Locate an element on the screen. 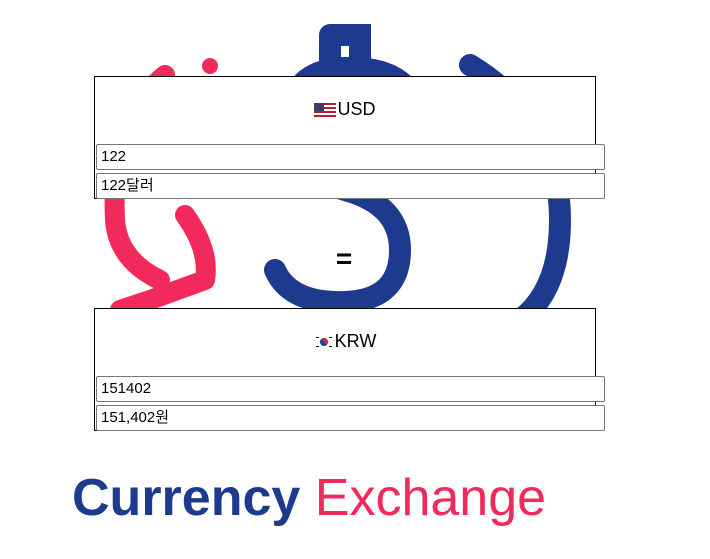  to-amount-text-field: 151,402원 is located at coordinates (350, 418).